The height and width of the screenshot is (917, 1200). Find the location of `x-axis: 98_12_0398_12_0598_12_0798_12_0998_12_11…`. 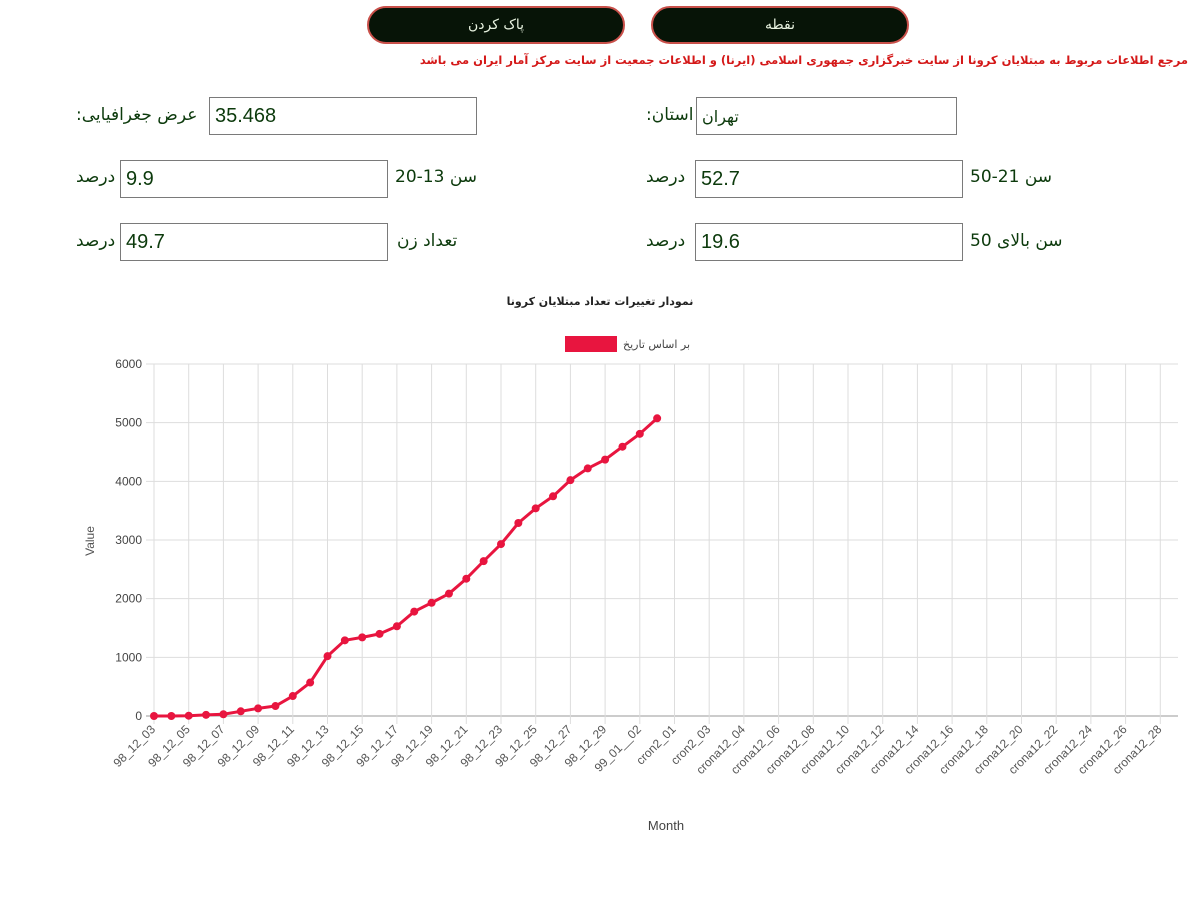

x-axis: 98_12_0398_12_0598_12_0798_12_0998_12_11… is located at coordinates (637, 749).